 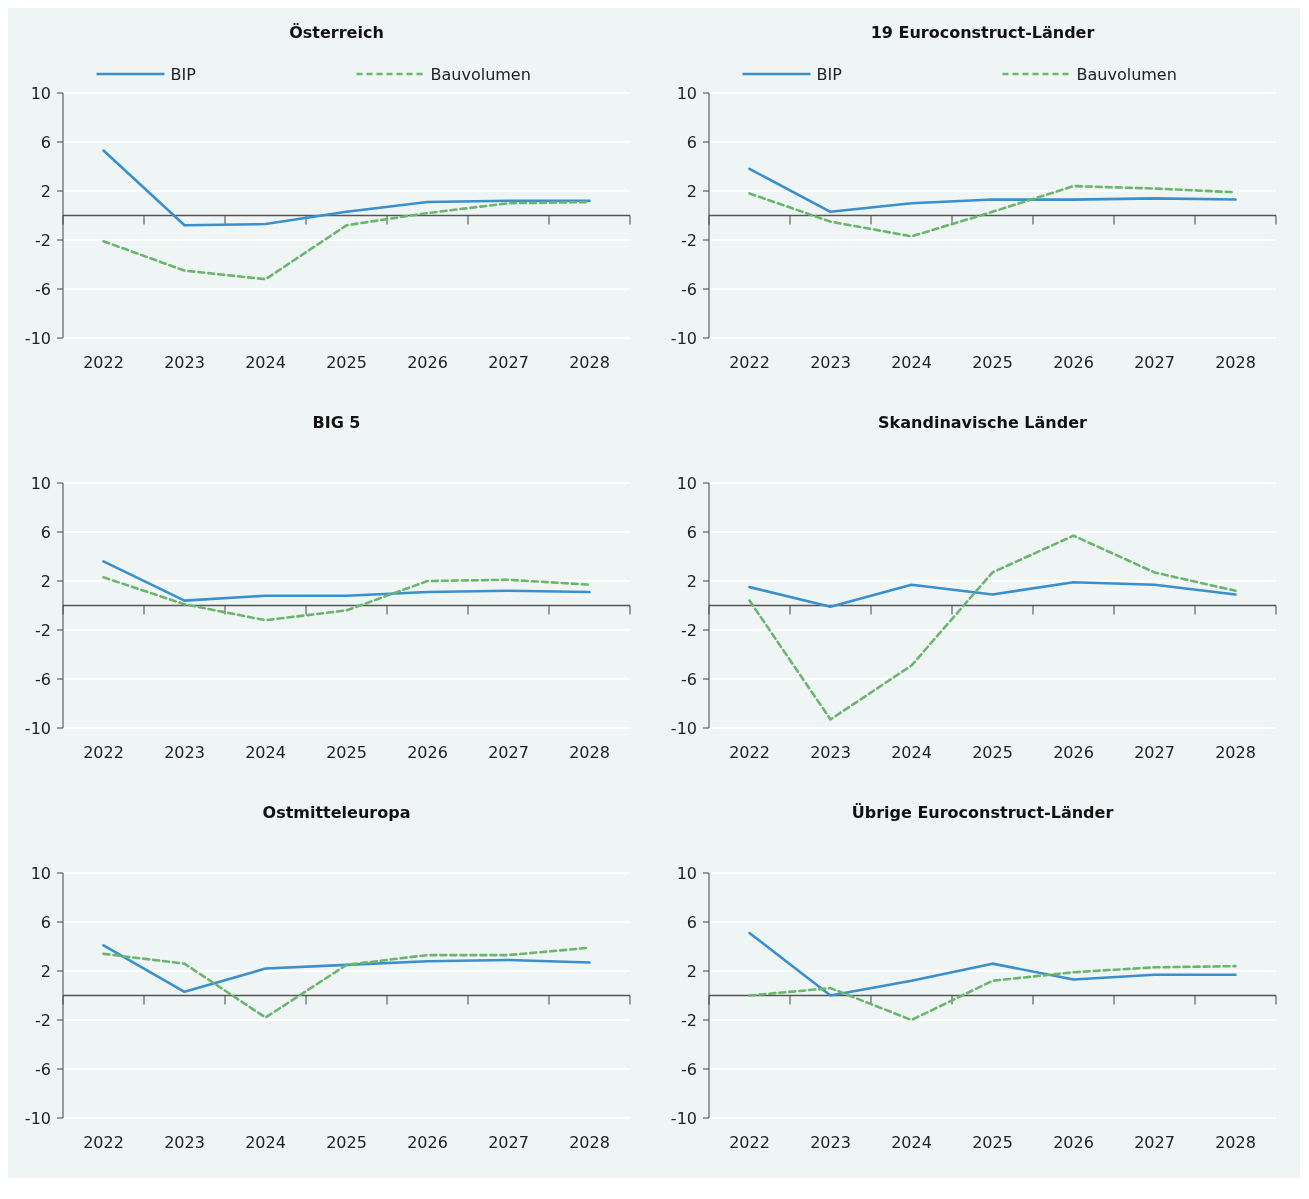 I want to click on chart-title: BIG 5, so click(x=336, y=422).